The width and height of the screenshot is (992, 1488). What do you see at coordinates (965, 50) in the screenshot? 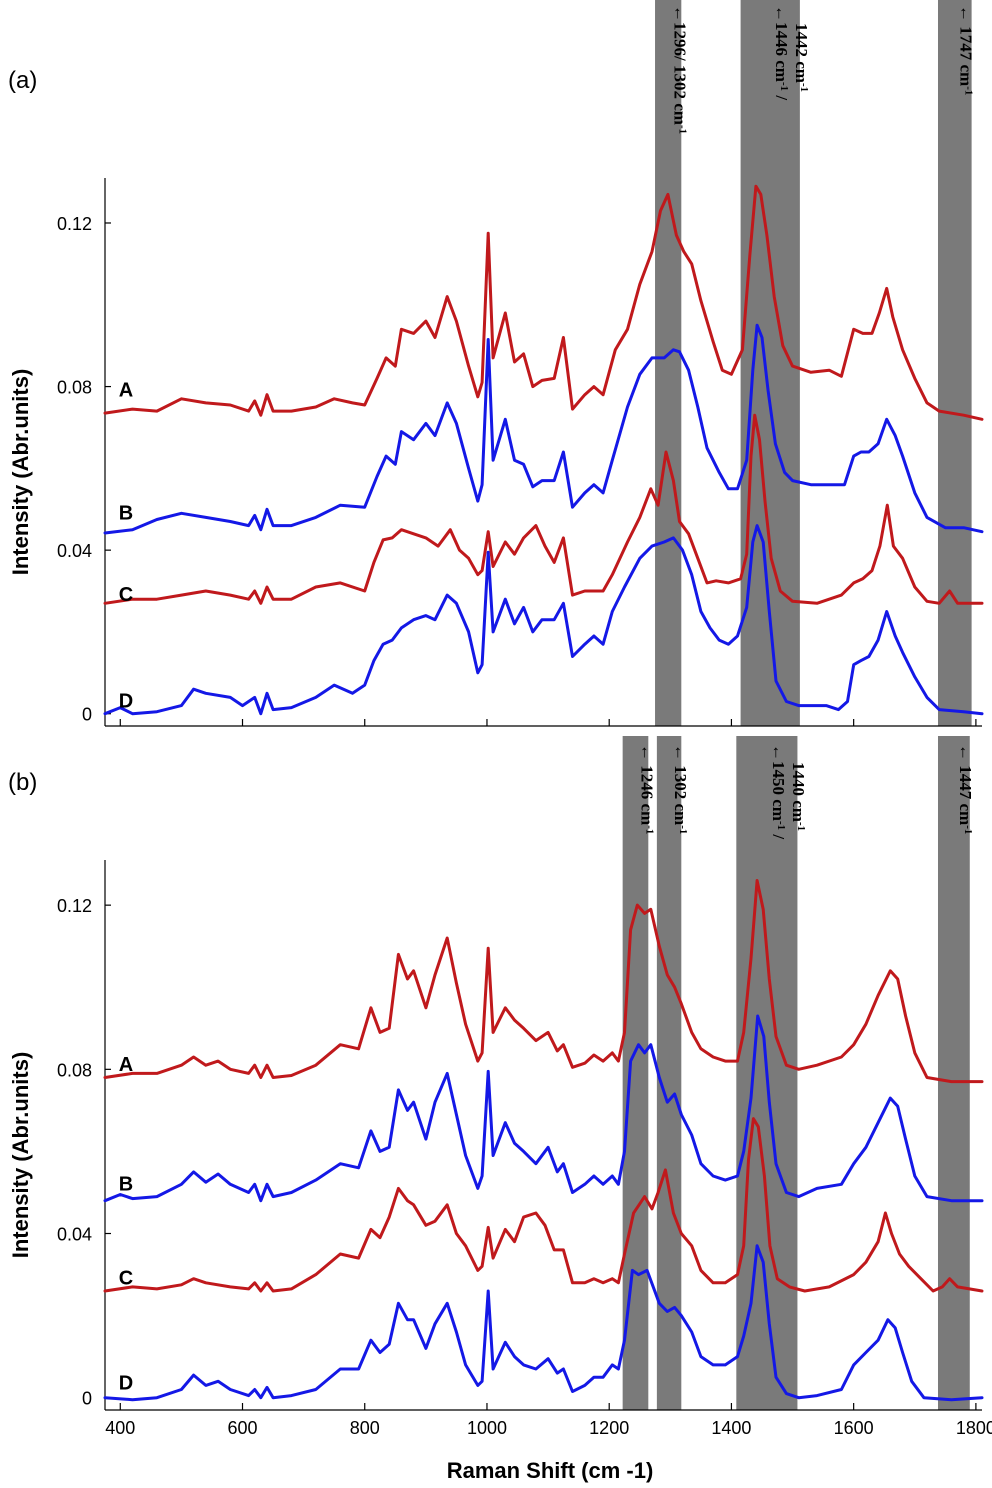
I see `band-label-2: ← 1747 cm-1` at bounding box center [965, 50].